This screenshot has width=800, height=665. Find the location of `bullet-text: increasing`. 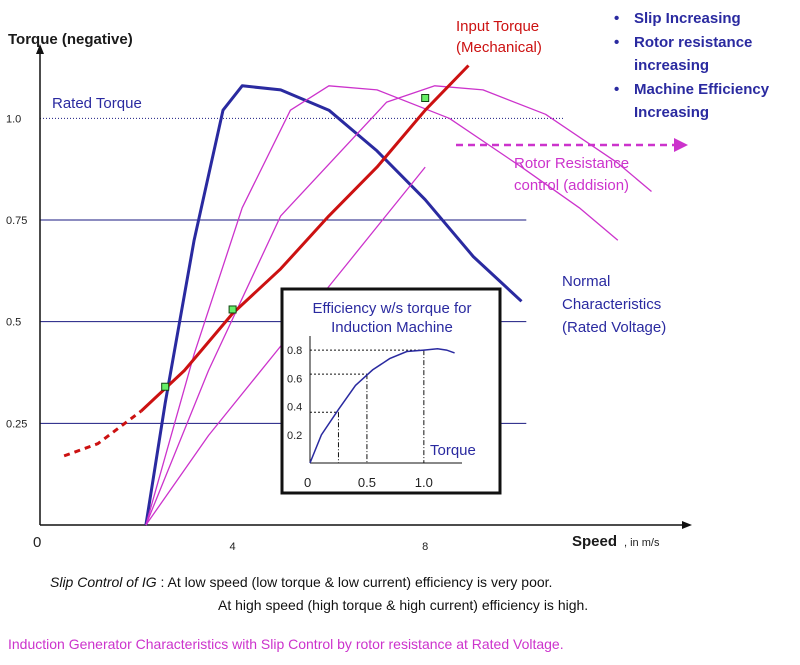

bullet-text: increasing is located at coordinates (671, 65).